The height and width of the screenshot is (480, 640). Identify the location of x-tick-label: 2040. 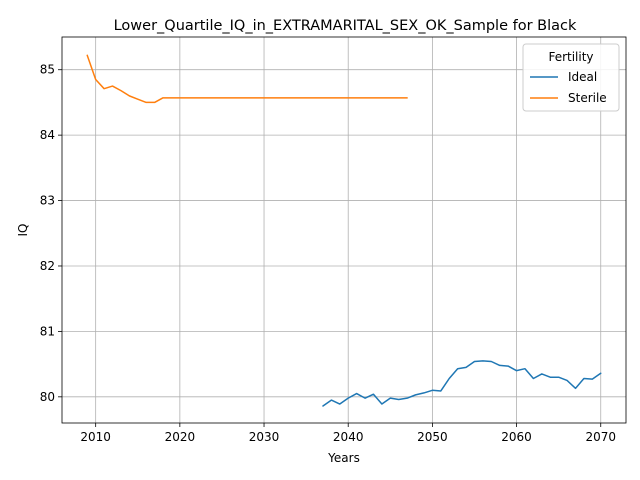
(348, 437).